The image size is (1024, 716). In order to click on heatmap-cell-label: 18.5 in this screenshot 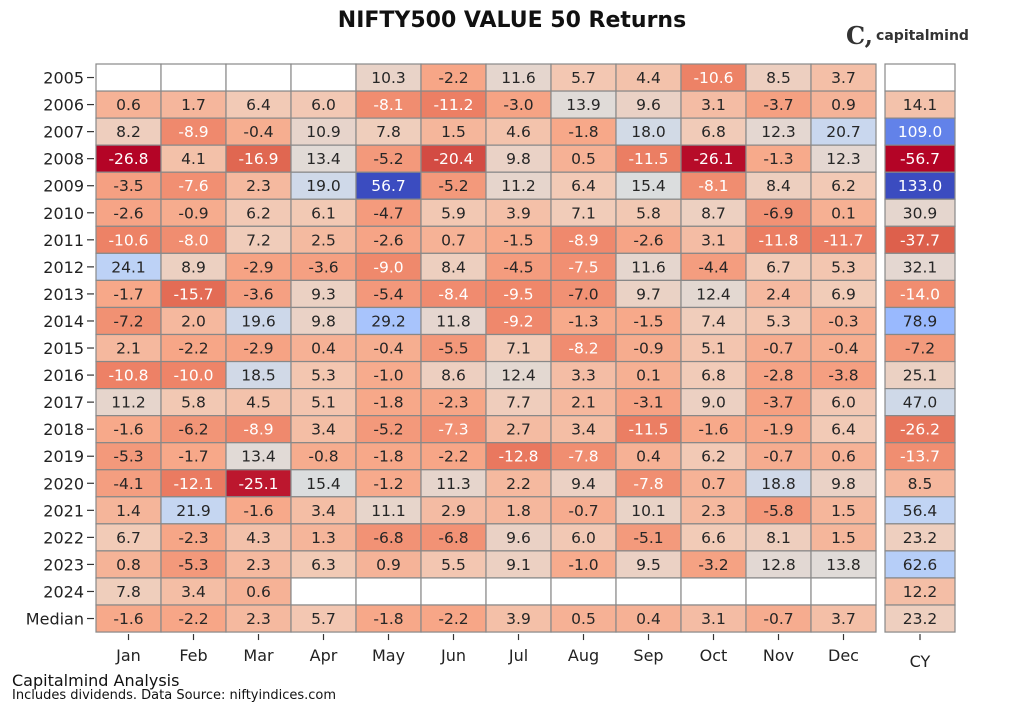, I will do `click(258, 376)`.